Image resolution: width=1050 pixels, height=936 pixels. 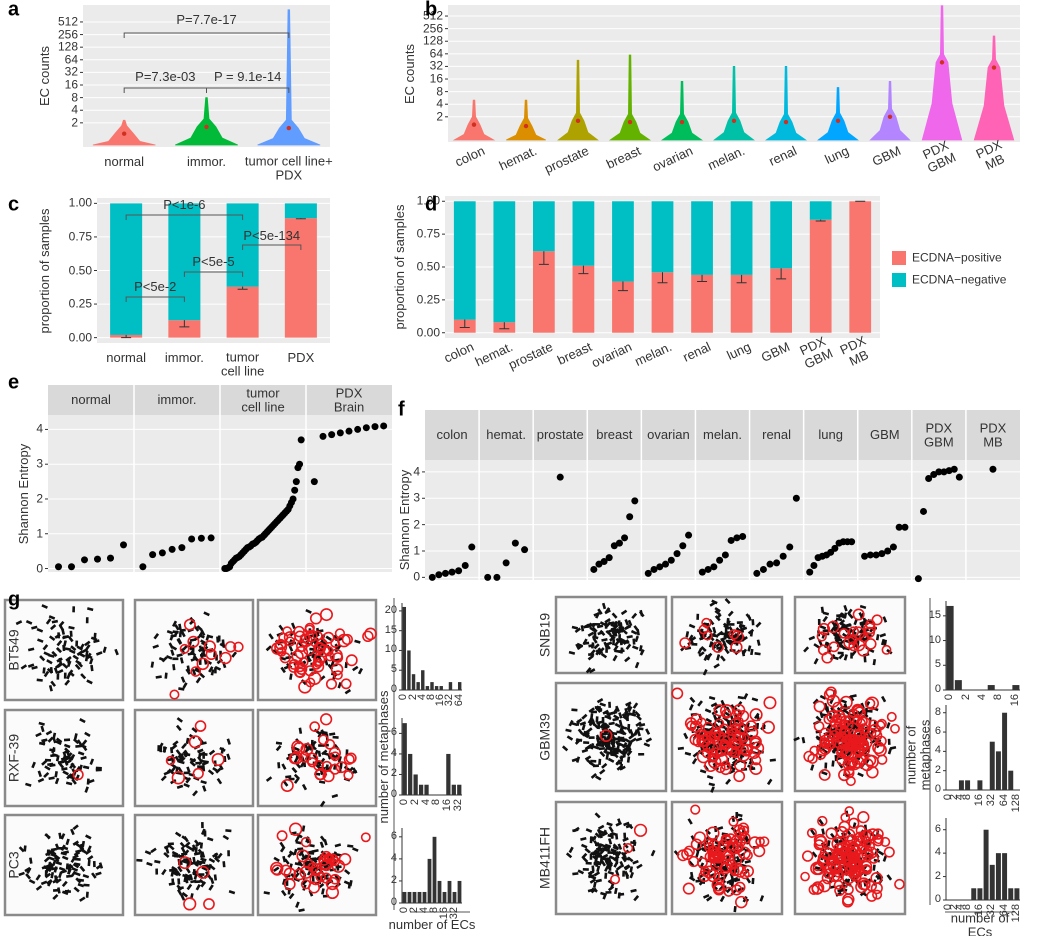 I want to click on facet-label: tumor cell line, so click(x=263, y=399).